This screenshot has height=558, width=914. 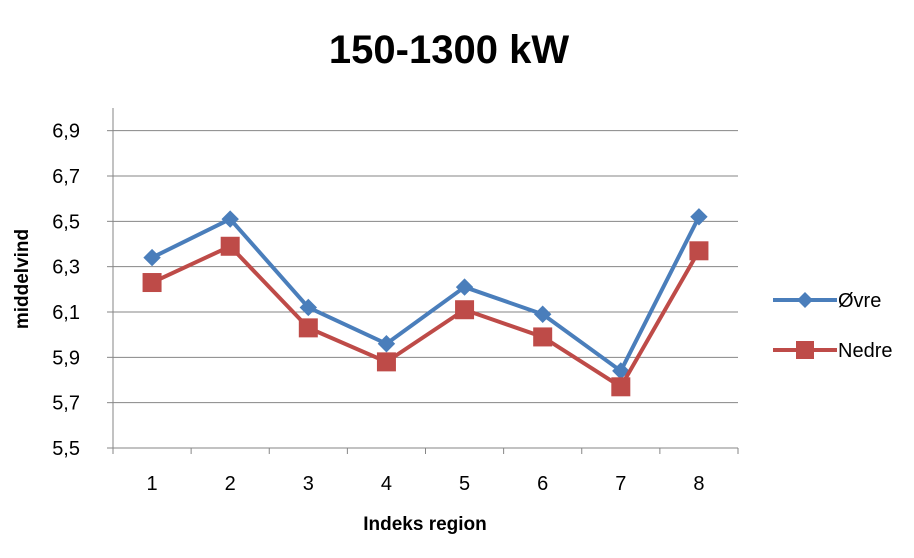 What do you see at coordinates (464, 484) in the screenshot?
I see `x-tick-label: 5` at bounding box center [464, 484].